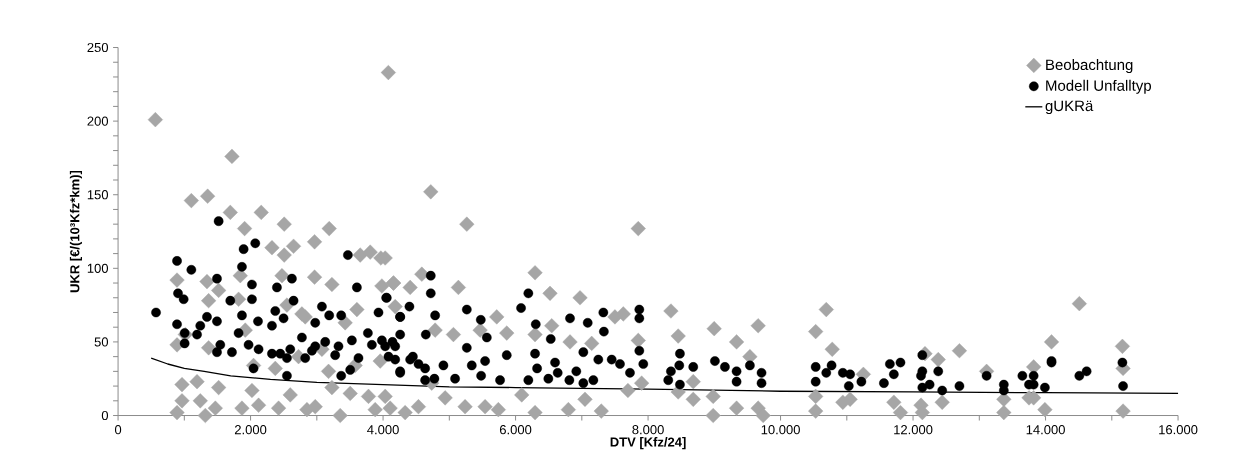 The image size is (1243, 470). Describe the element at coordinates (1099, 86) in the screenshot. I see `legend-label: Modell Unfalltyp` at that location.